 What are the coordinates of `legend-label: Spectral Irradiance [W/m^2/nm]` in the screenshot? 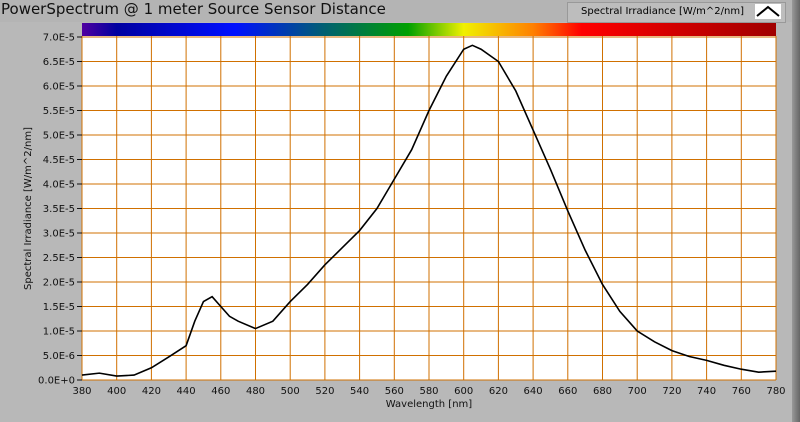 It's located at (662, 11).